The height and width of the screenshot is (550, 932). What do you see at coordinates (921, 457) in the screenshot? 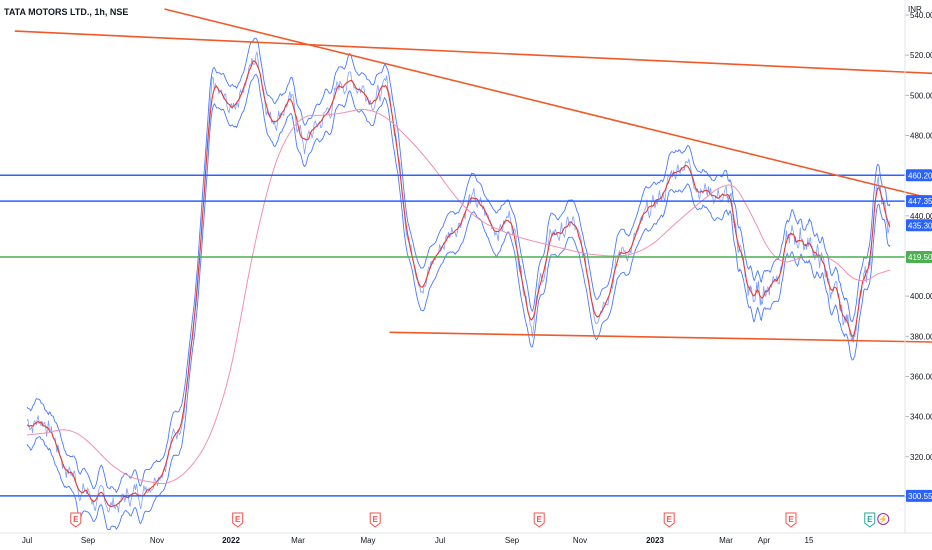
I see `y-tick-label: 320.00` at bounding box center [921, 457].